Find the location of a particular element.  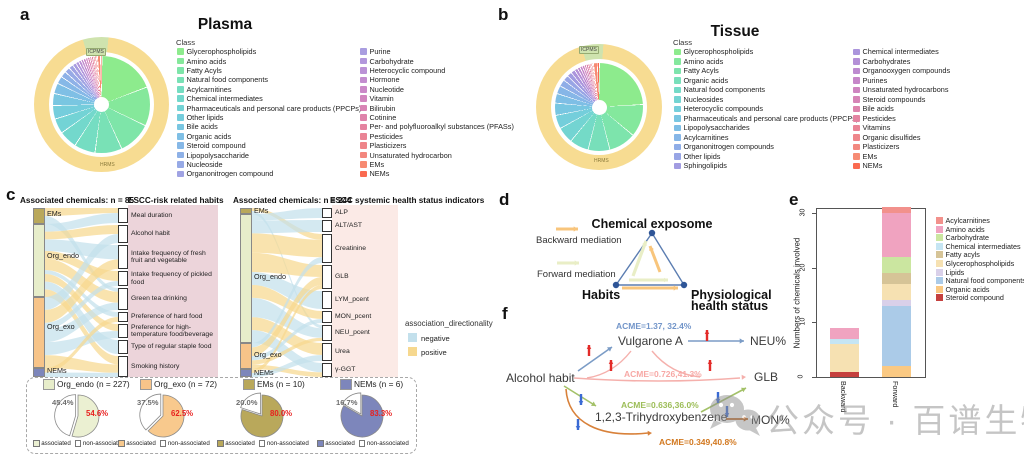

pie-mini-legend: associated non-associated is located at coordinates (79, 443).